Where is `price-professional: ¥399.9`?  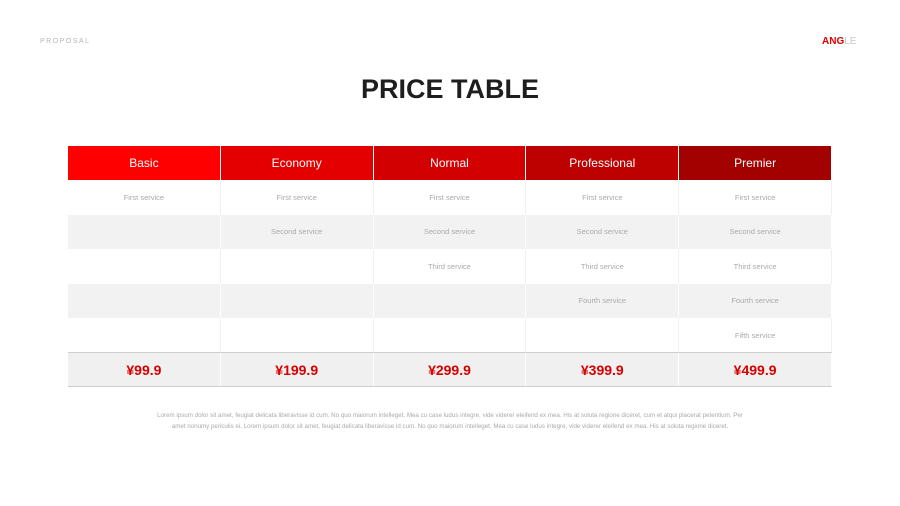 price-professional: ¥399.9 is located at coordinates (603, 369).